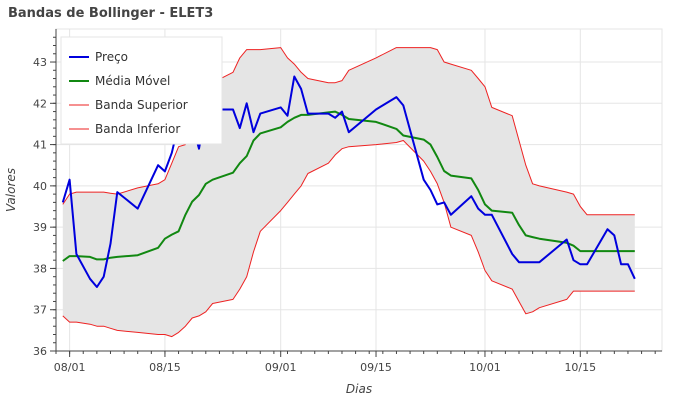  I want to click on legend-label: Média Móvel, so click(132, 81).